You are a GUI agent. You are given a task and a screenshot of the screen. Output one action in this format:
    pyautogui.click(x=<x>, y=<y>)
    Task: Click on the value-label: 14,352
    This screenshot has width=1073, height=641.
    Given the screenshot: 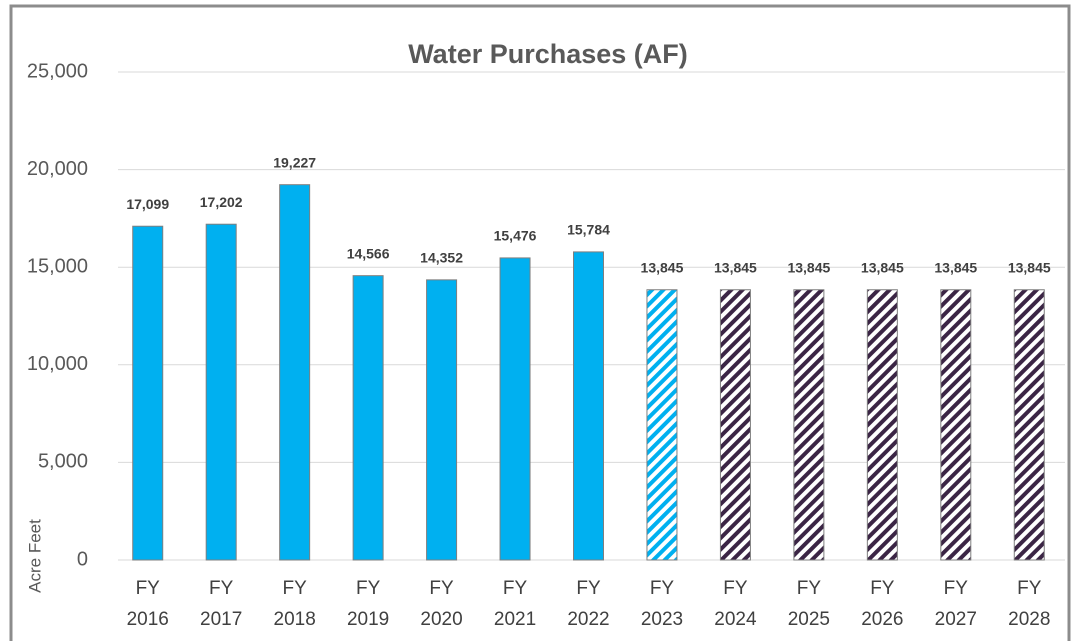 What is the action you would take?
    pyautogui.click(x=441, y=258)
    